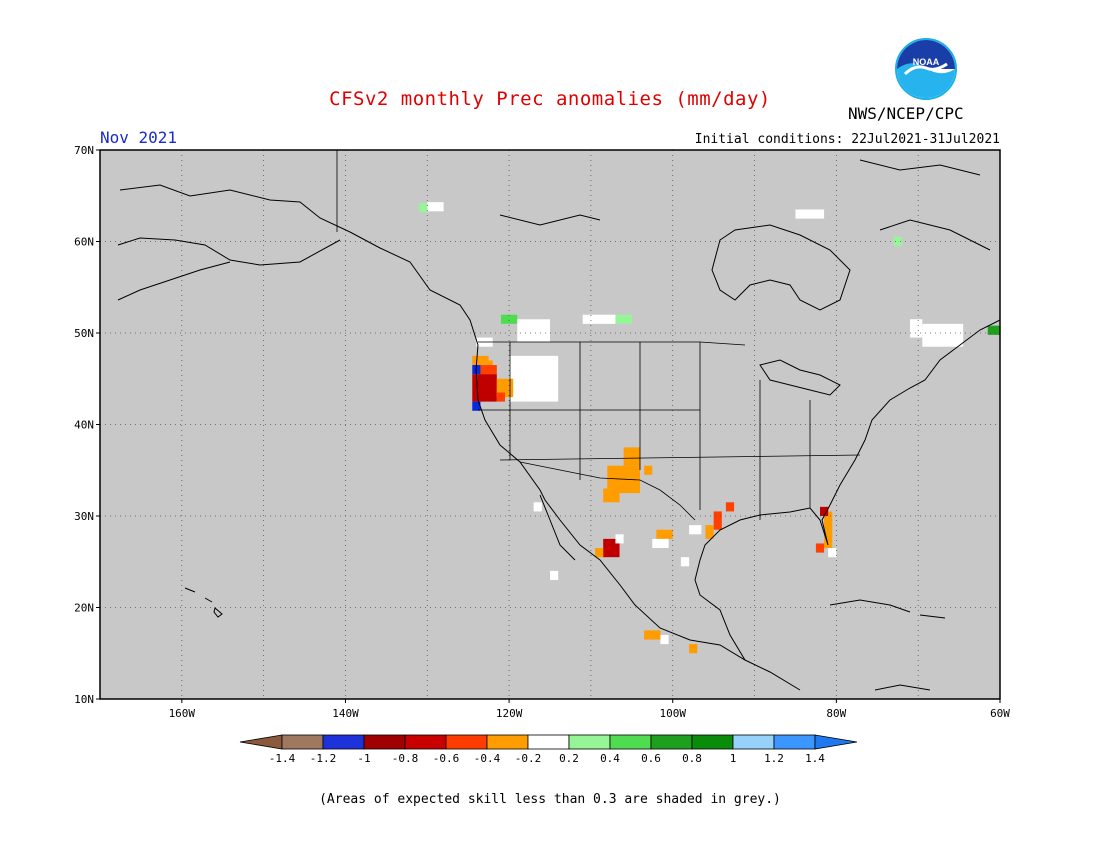 The height and width of the screenshot is (850, 1100). Describe the element at coordinates (282, 758) in the screenshot. I see `colorbar-label: -1.4` at that location.